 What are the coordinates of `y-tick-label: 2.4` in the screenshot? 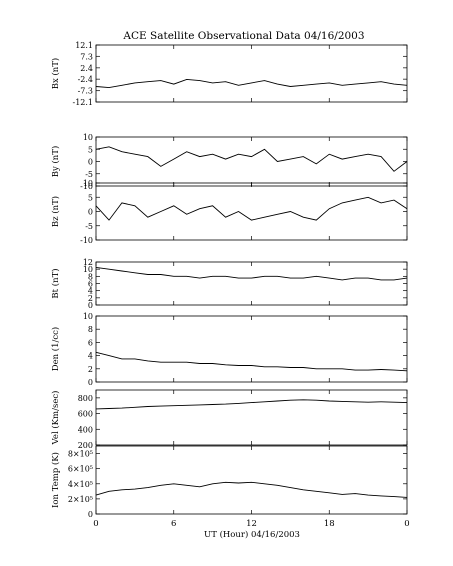 It's located at (86, 68).